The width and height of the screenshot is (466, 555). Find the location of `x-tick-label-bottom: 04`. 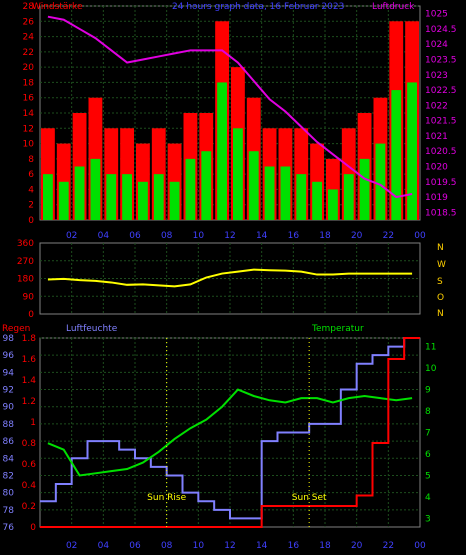

x-tick-label-bottom: 04 is located at coordinates (104, 546).